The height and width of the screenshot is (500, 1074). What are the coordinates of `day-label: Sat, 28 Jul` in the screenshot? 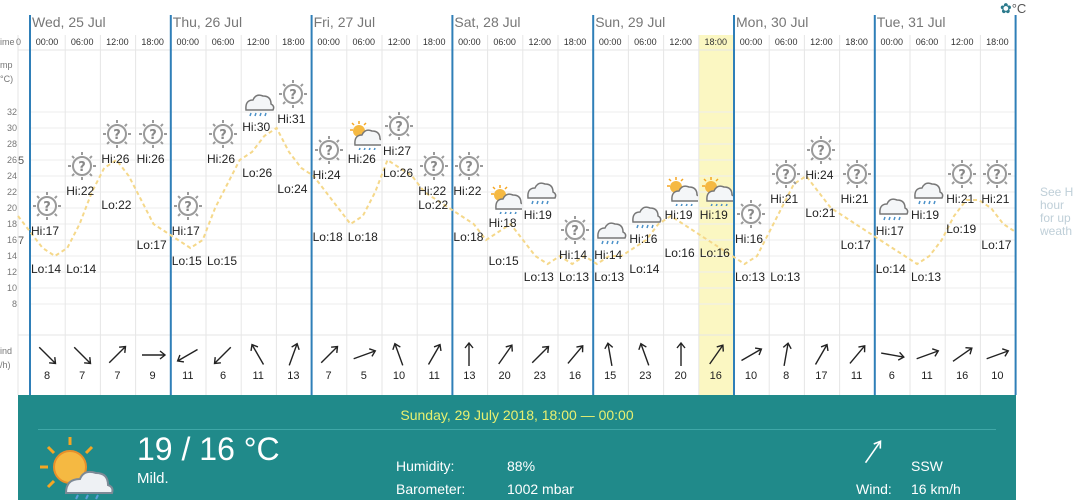 It's located at (487, 22).